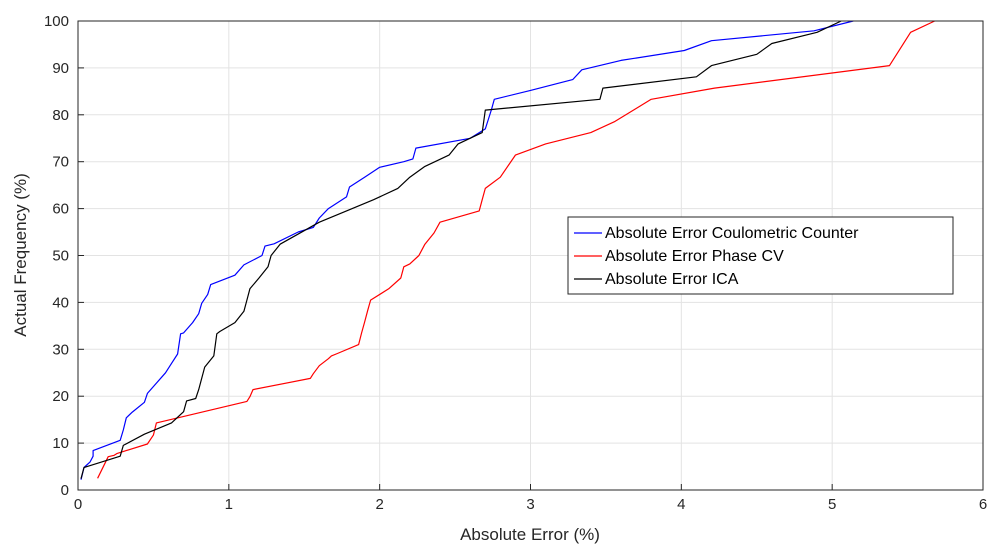 Image resolution: width=987 pixels, height=549 pixels. I want to click on y-tick-label: 40, so click(60, 302).